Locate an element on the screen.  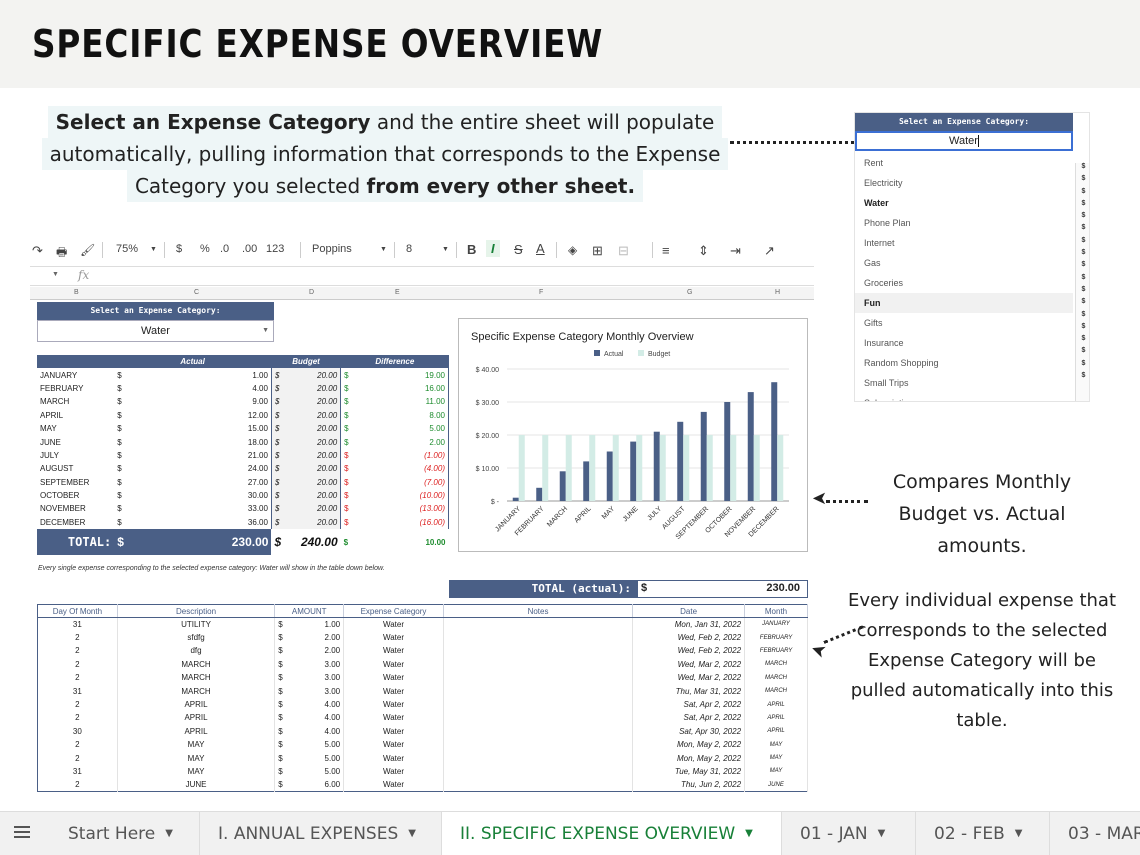
sheet-category-select: Water ▼ is located at coordinates (155, 331).